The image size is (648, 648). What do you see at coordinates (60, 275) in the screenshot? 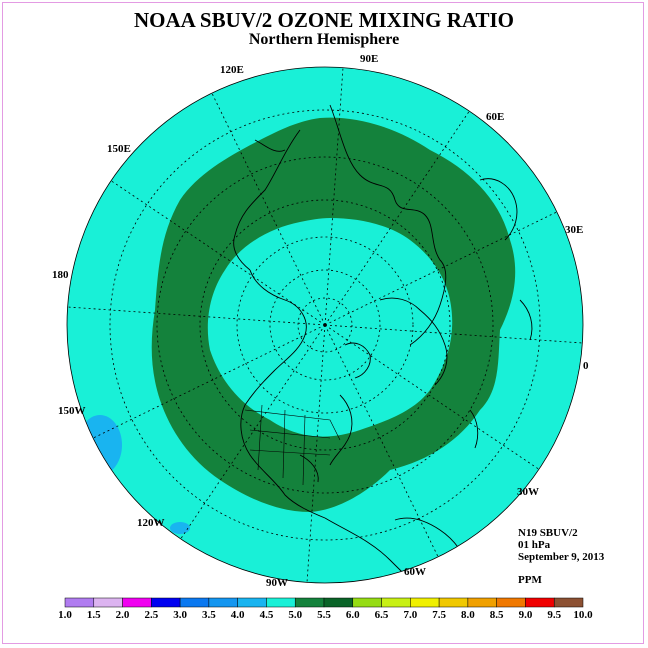
I see `lon-label-180: 180` at bounding box center [60, 275].